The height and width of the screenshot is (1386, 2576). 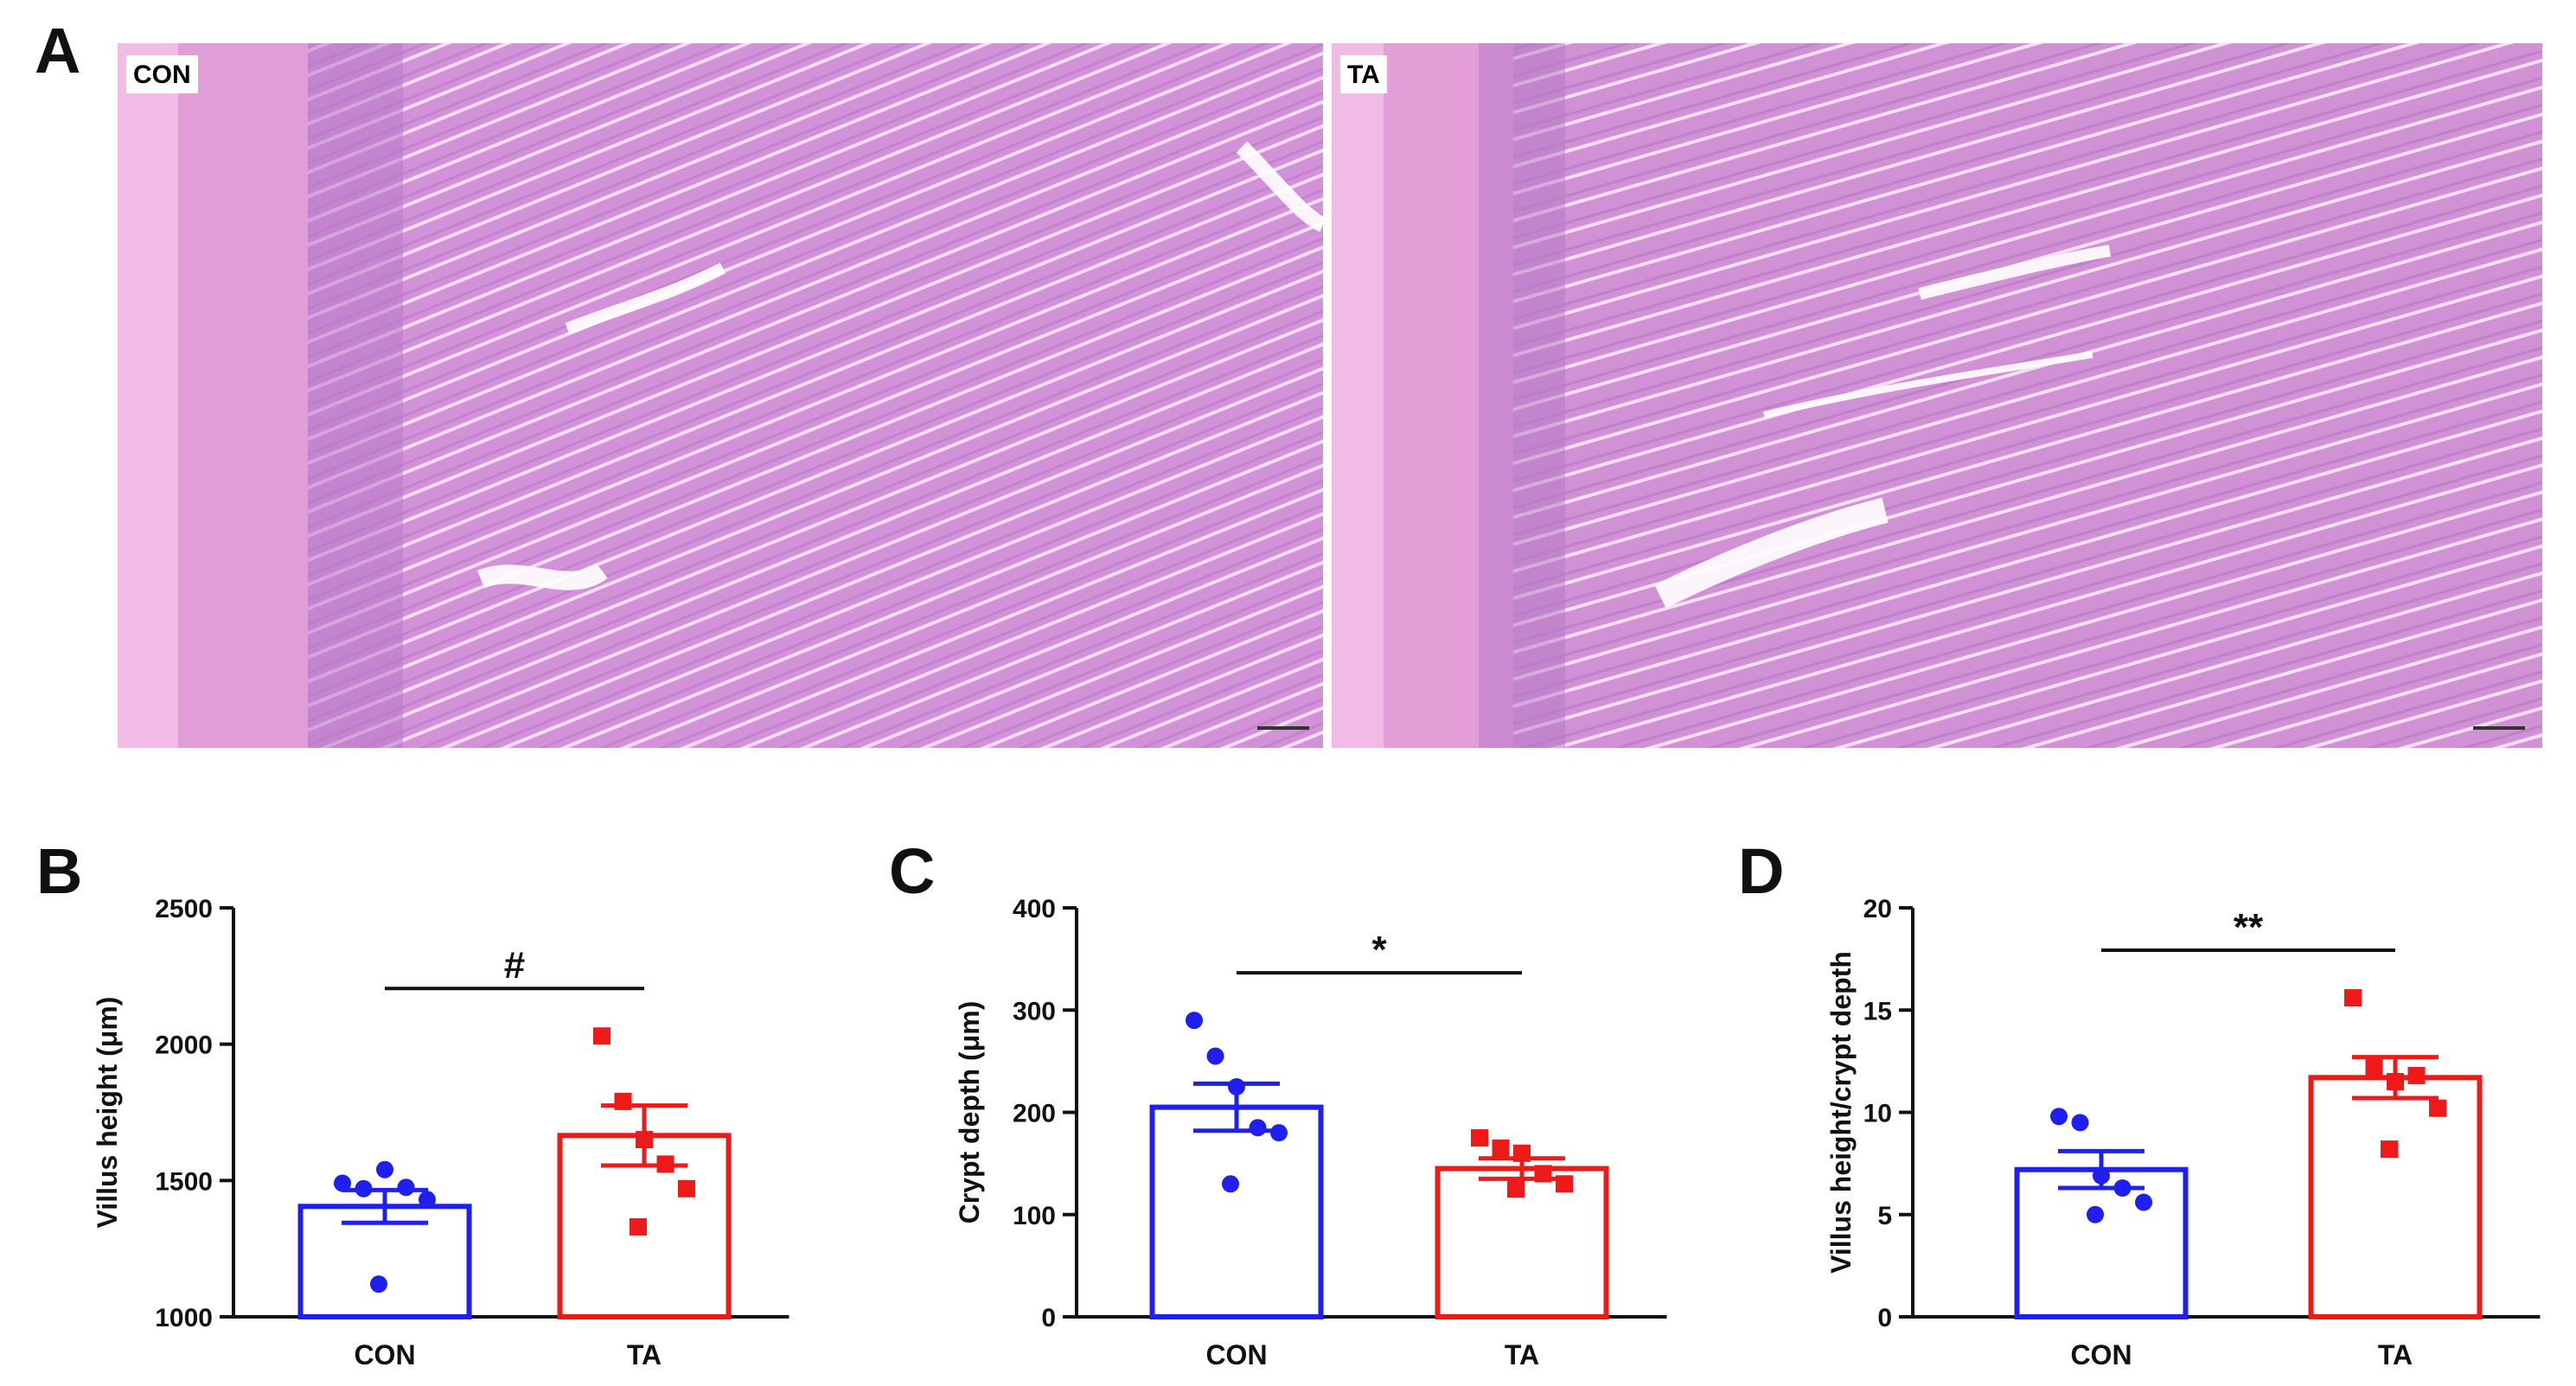 What do you see at coordinates (1841, 1112) in the screenshot?
I see `y-axis-title: Villus height/crypt depth` at bounding box center [1841, 1112].